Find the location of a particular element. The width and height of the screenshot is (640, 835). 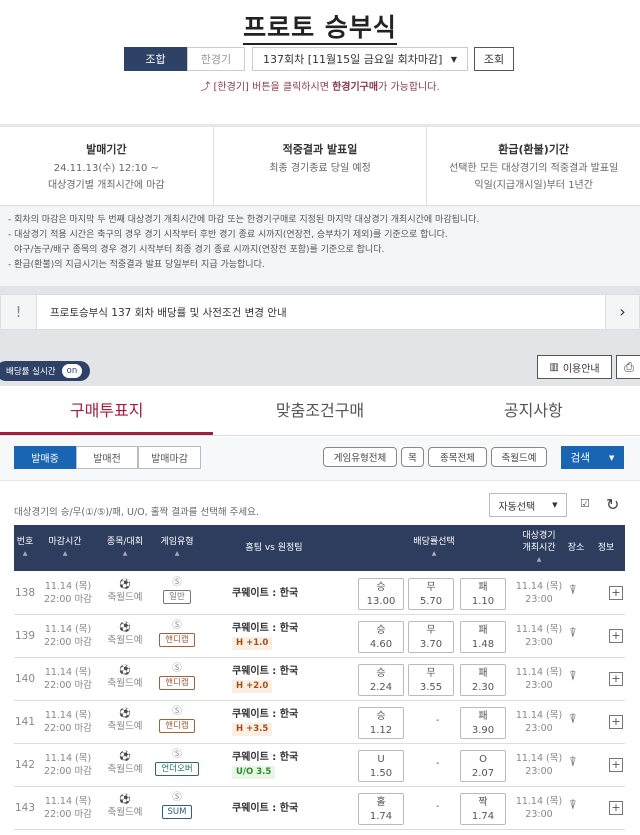

odds-button: 패 1.48 is located at coordinates (483, 637).